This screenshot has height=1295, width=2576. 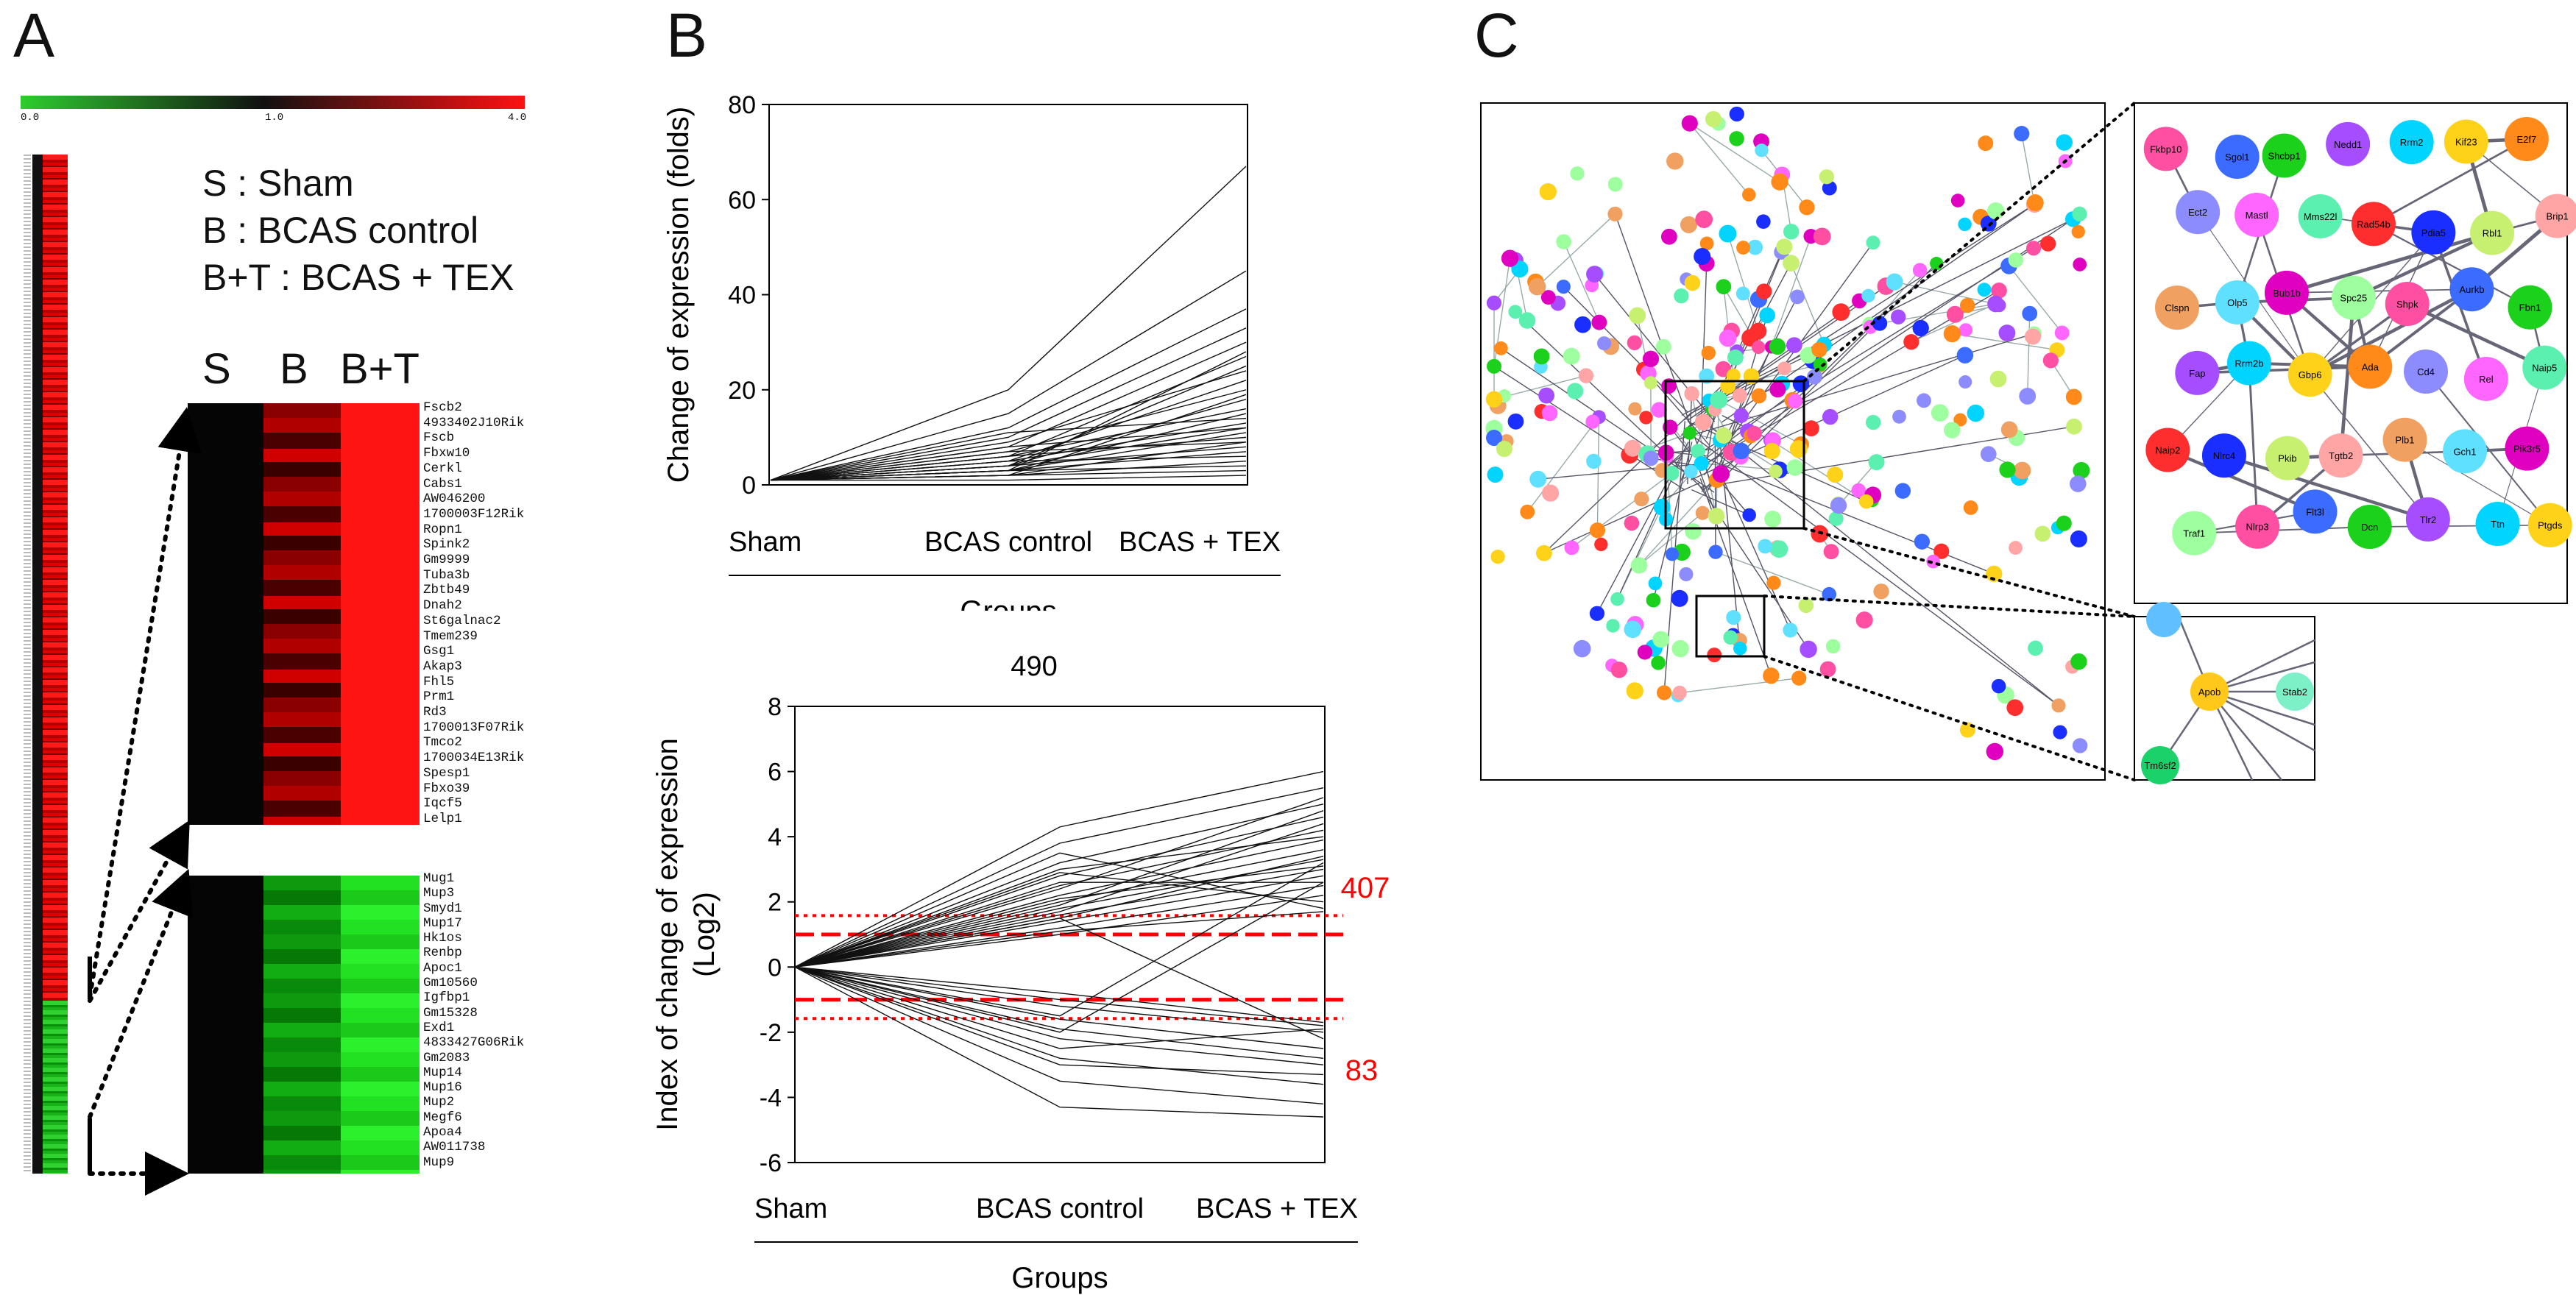 I want to click on panel-b-label: B, so click(x=686, y=35).